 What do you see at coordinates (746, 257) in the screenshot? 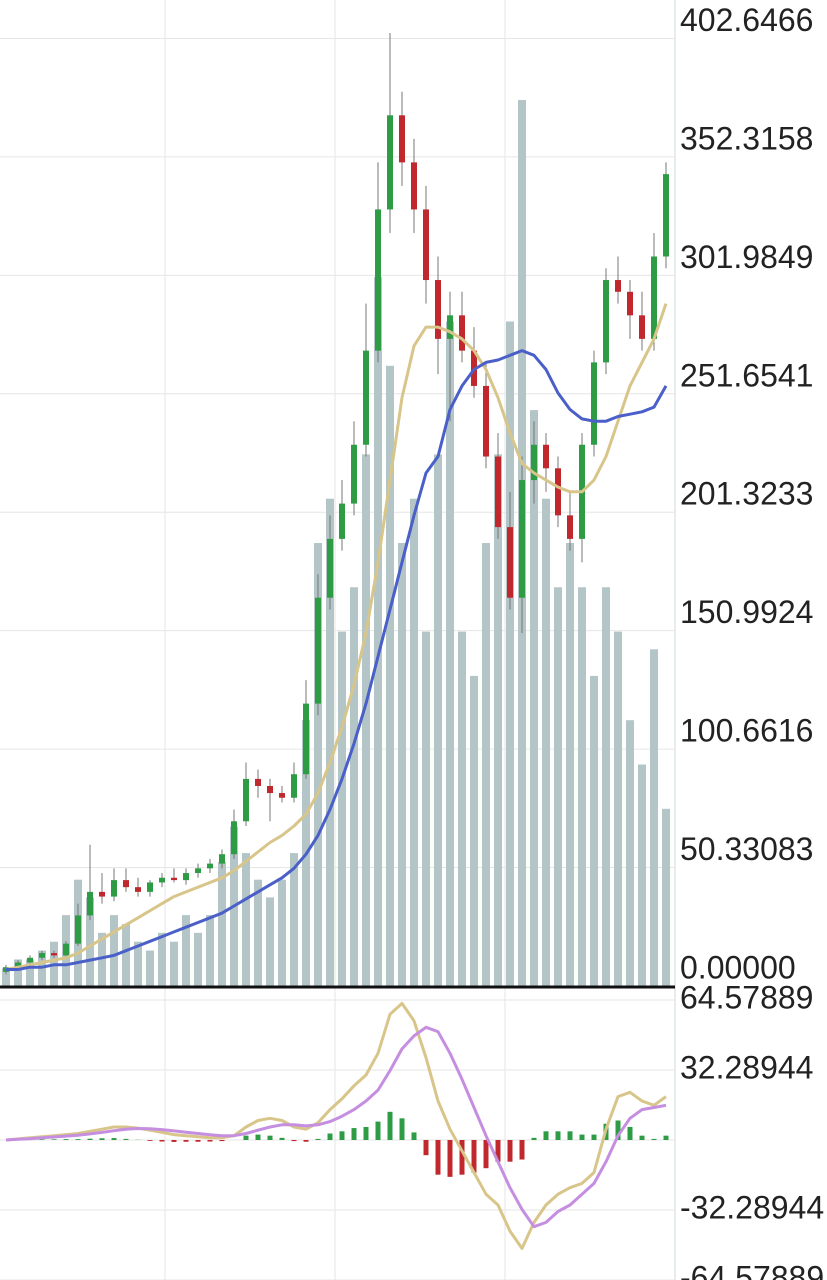
I see `y-tick-label: 301.9849` at bounding box center [746, 257].